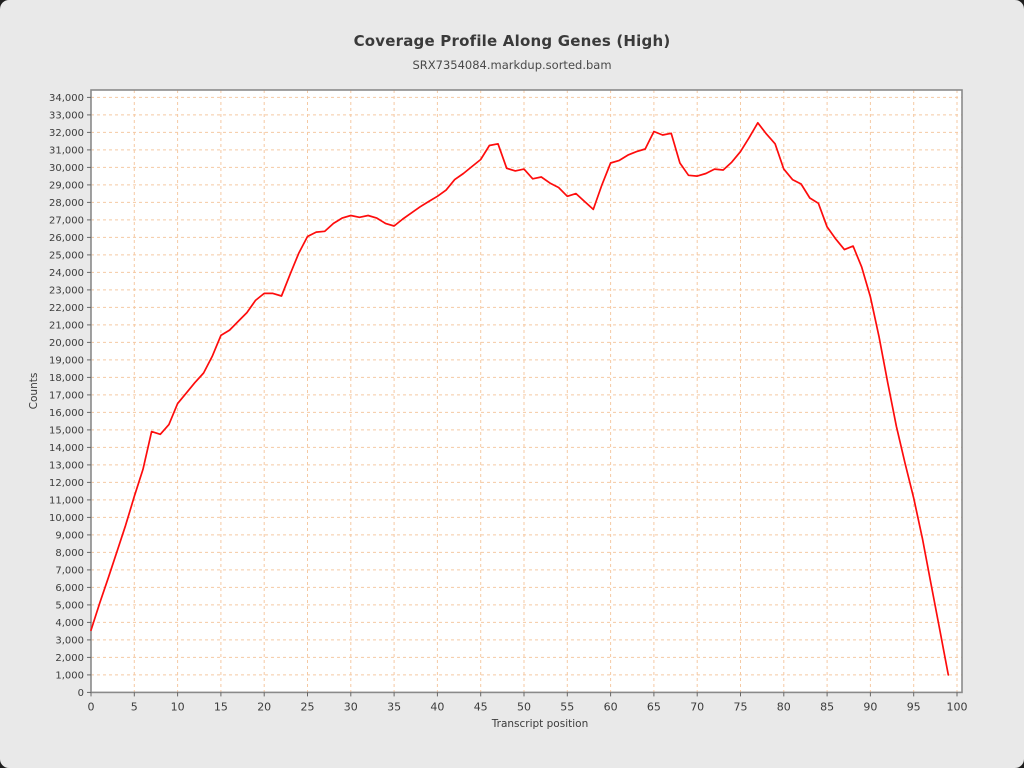 The height and width of the screenshot is (768, 1024). What do you see at coordinates (69, 553) in the screenshot?
I see `y-tick-label: 8,000` at bounding box center [69, 553].